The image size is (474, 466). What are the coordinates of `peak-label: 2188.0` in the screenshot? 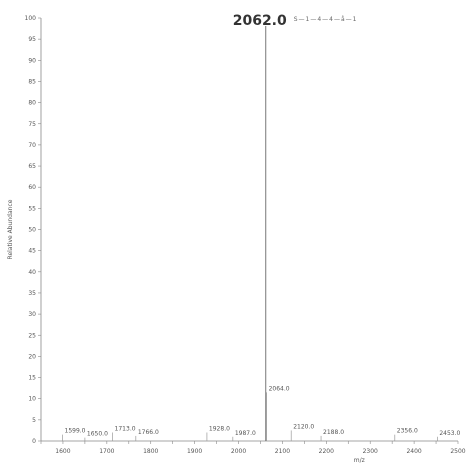 It's located at (333, 432).